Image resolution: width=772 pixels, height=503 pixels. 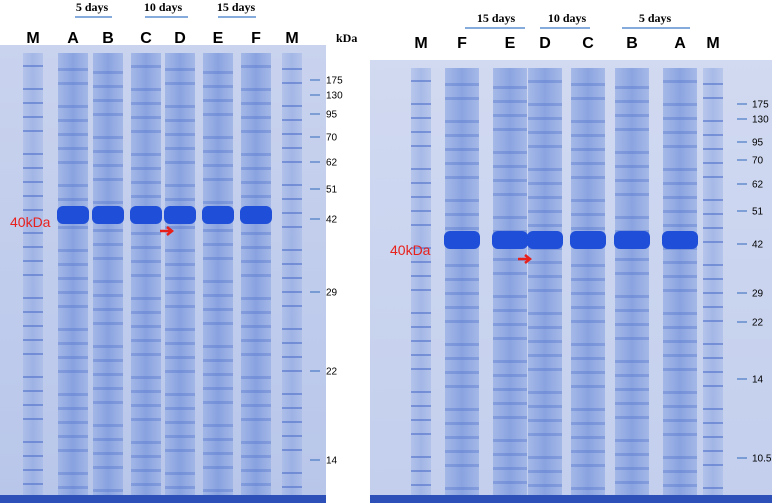 What do you see at coordinates (73, 38) in the screenshot?
I see `lane-label: A` at bounding box center [73, 38].